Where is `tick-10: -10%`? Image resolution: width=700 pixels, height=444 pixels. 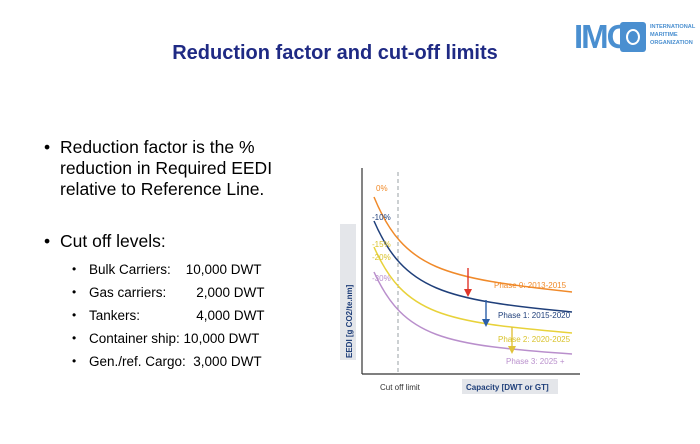
tick-10: -10% is located at coordinates (381, 217).